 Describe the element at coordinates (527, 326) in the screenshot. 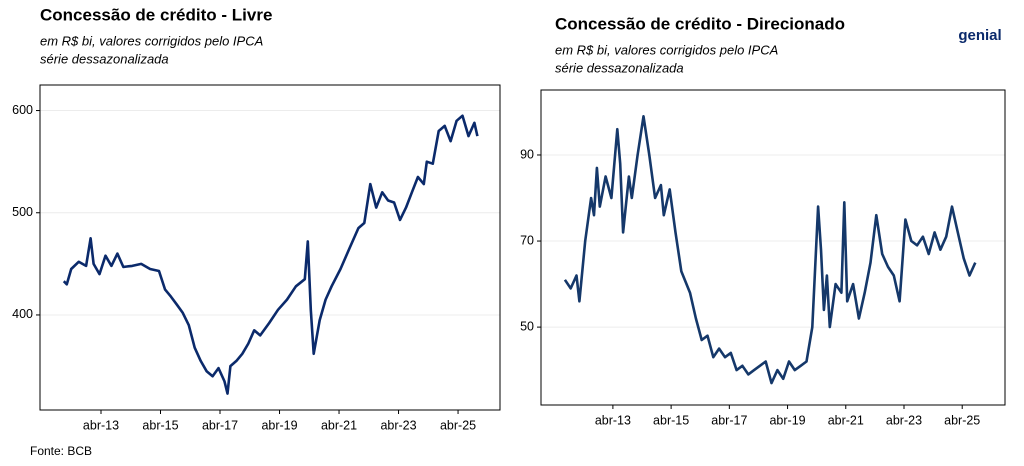

I see `y-tick-label: 50` at that location.